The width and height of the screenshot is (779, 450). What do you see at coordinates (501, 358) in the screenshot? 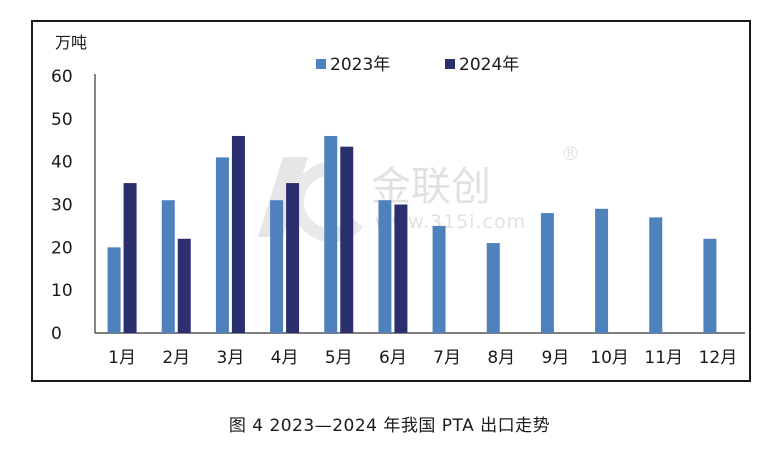
I see `x-tick-label: 8月` at bounding box center [501, 358].